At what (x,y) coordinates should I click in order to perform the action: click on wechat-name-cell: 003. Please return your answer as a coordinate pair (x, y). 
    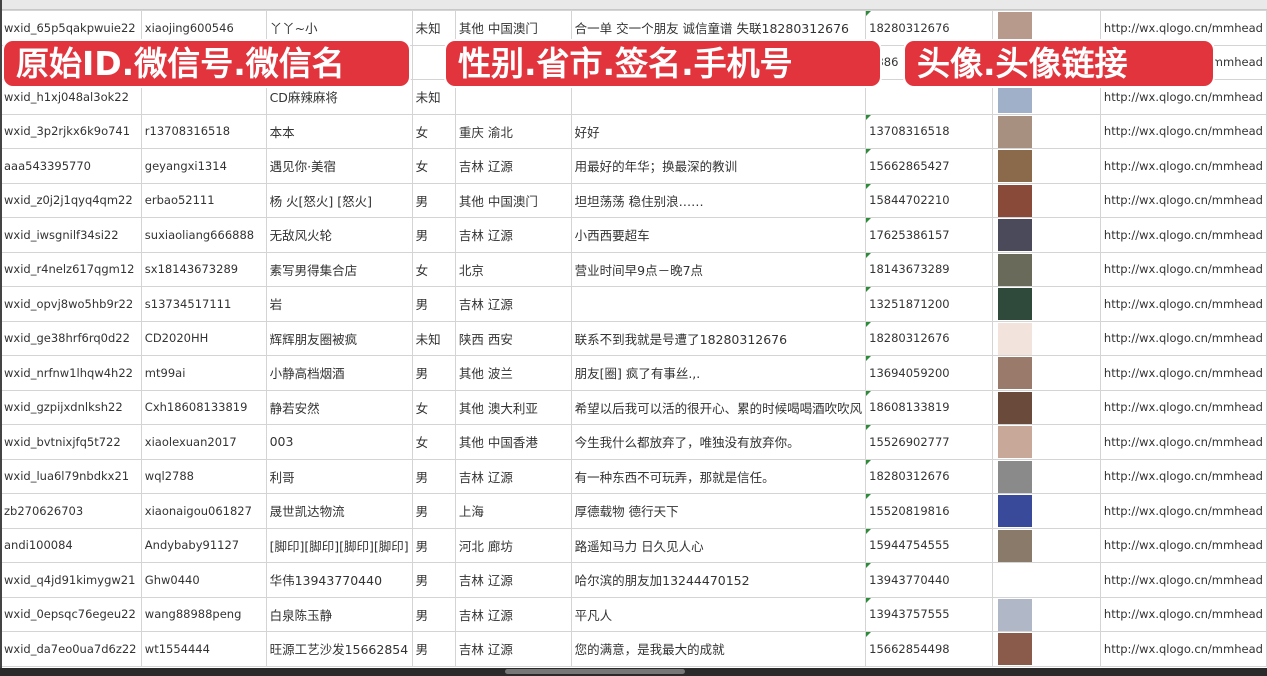
    Looking at the image, I should click on (339, 442).